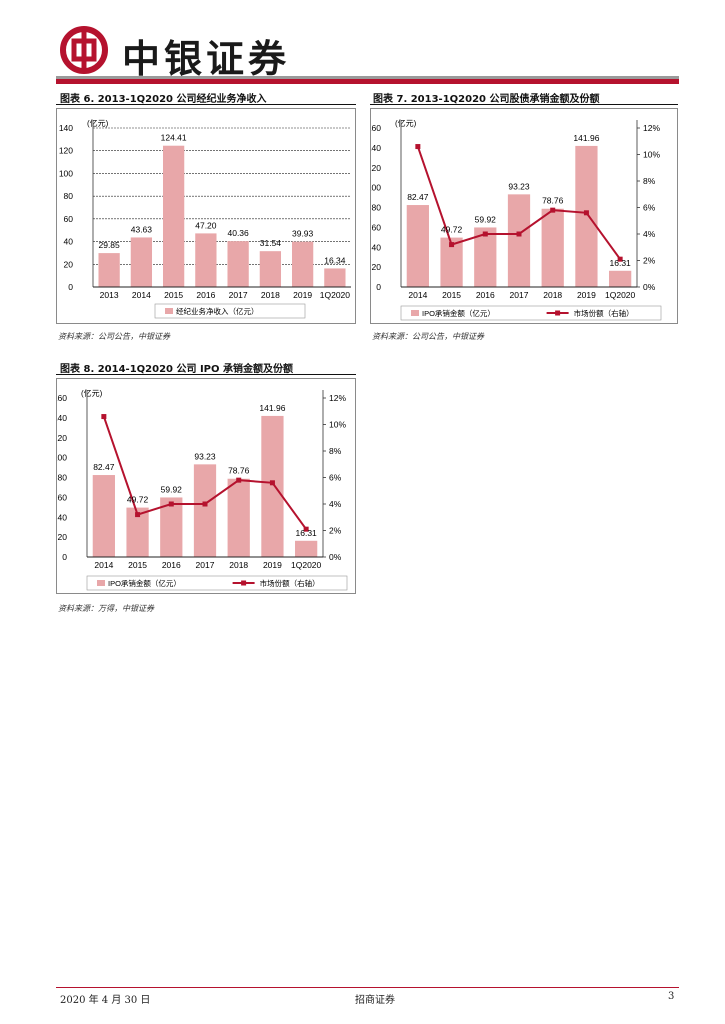  Describe the element at coordinates (137, 565) in the screenshot. I see `x-tick-label: 2015` at that location.